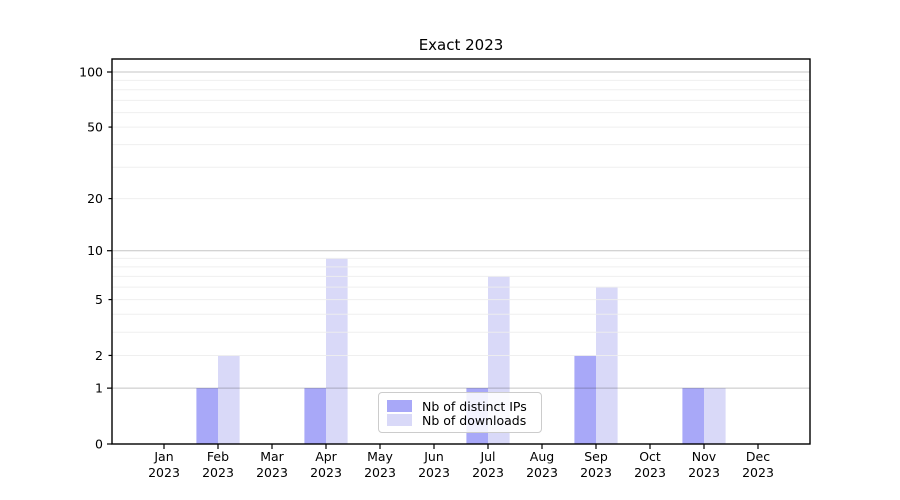  I want to click on legend: Nb of distinct IPs Nb of downloads, so click(460, 412).